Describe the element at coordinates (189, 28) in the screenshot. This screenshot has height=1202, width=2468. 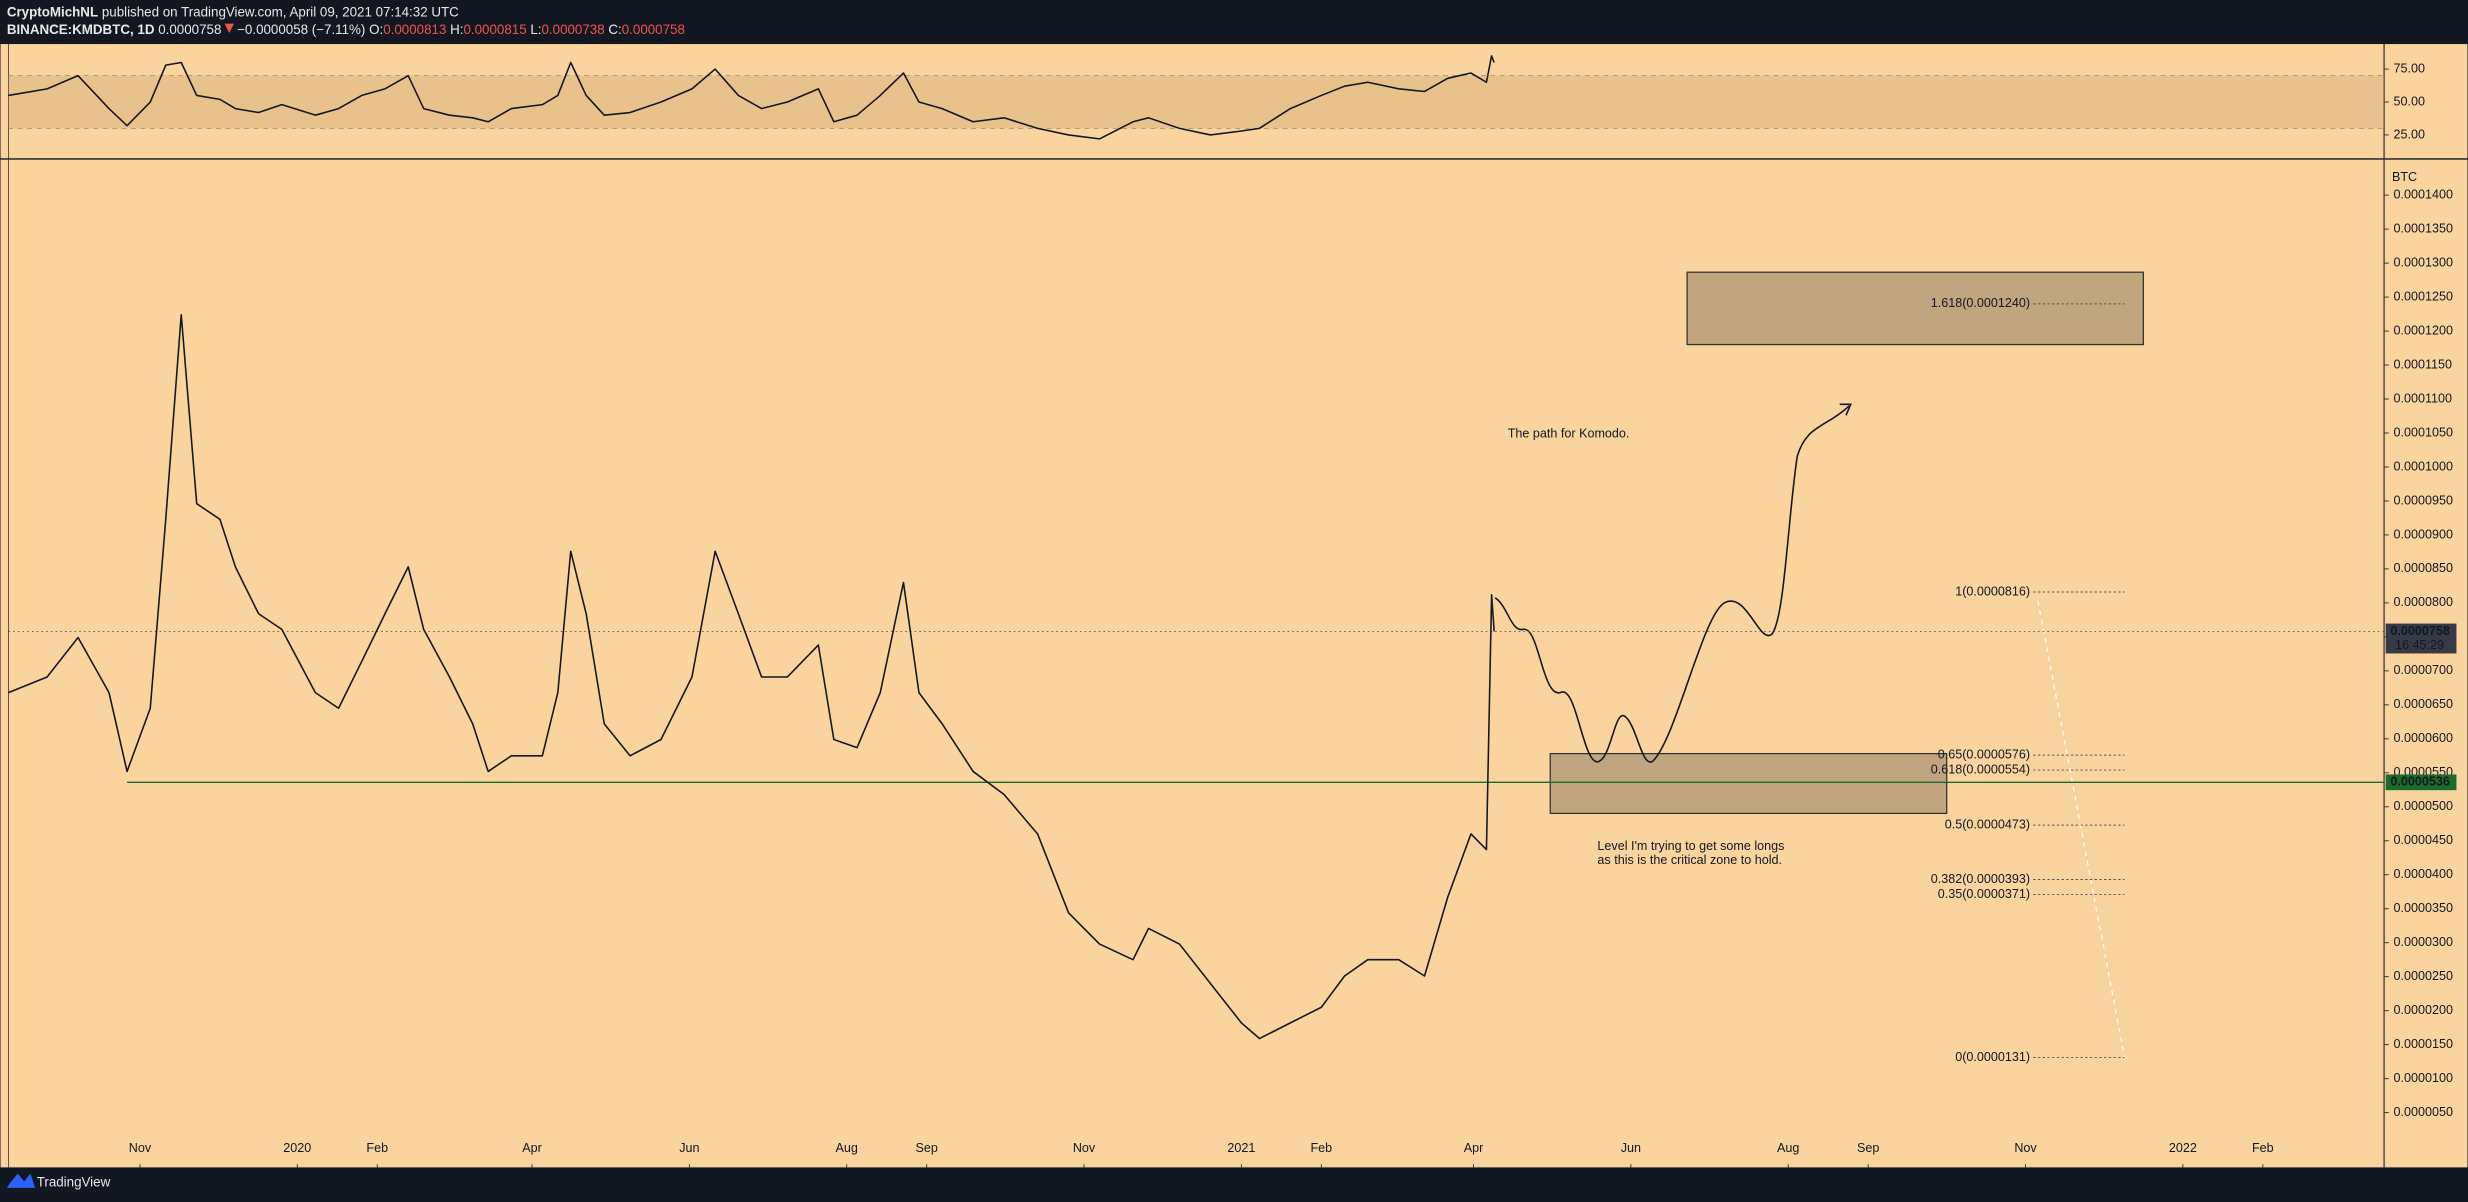
I see `last: 0.0000758` at that location.